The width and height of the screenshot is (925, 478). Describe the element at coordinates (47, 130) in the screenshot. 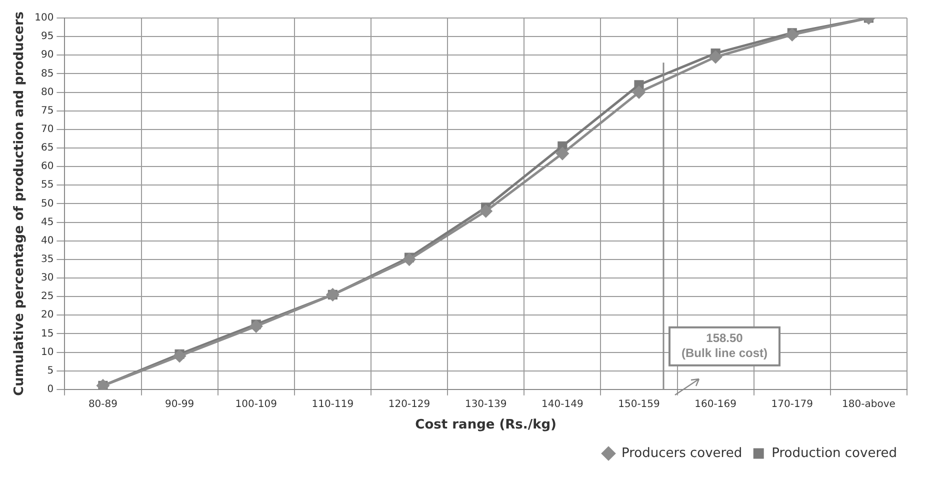

I see `y-tick-label: 70` at that location.